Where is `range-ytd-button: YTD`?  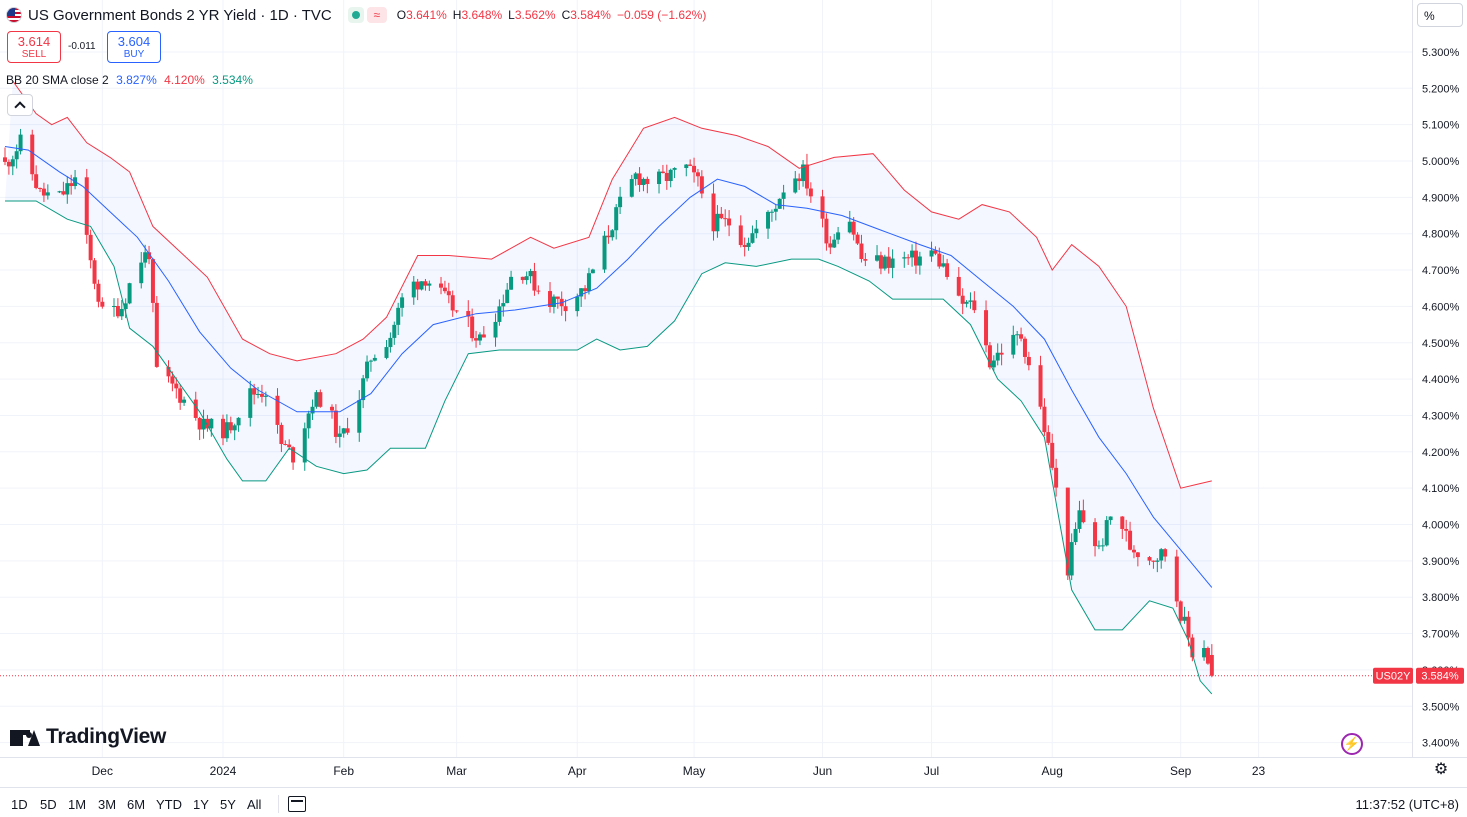 range-ytd-button: YTD is located at coordinates (169, 804).